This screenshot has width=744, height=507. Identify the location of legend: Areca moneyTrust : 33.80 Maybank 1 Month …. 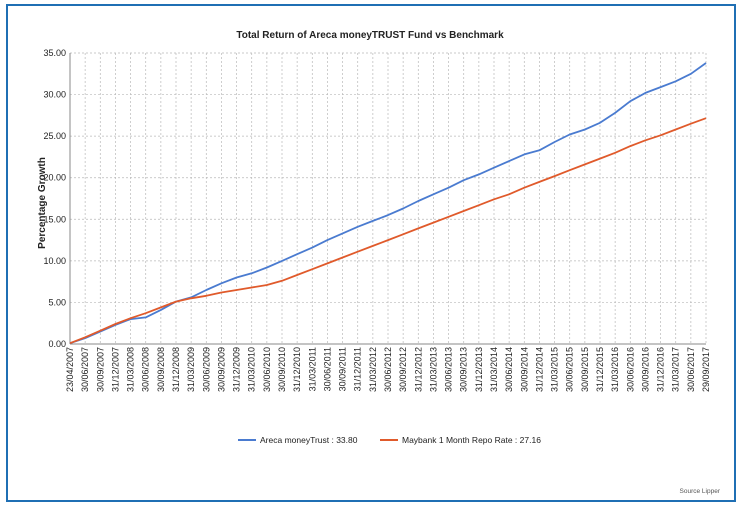
(389, 440).